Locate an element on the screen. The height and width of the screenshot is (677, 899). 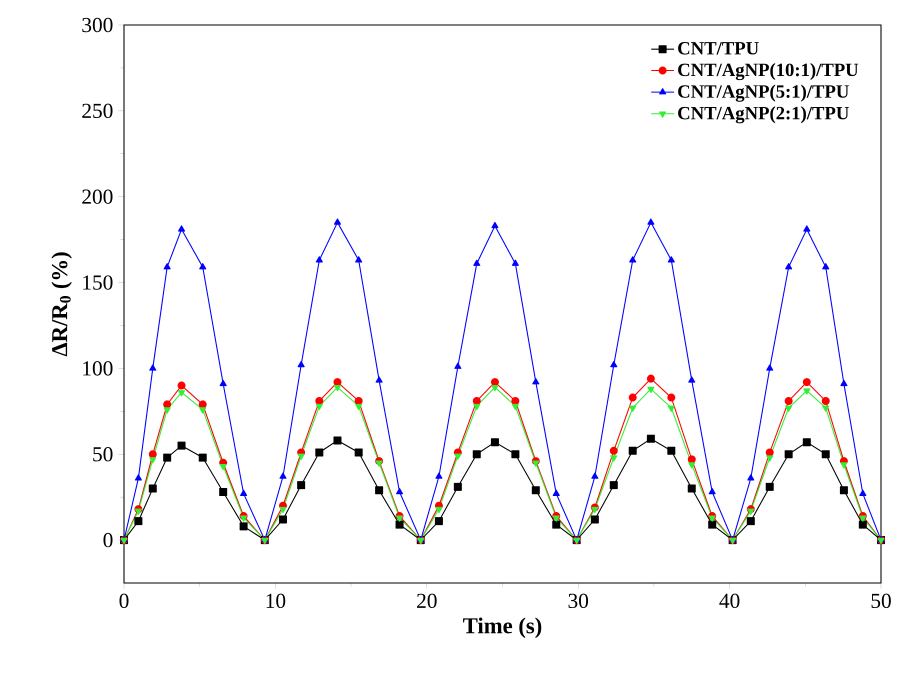
y-tick-label: 200 is located at coordinates (97, 196).